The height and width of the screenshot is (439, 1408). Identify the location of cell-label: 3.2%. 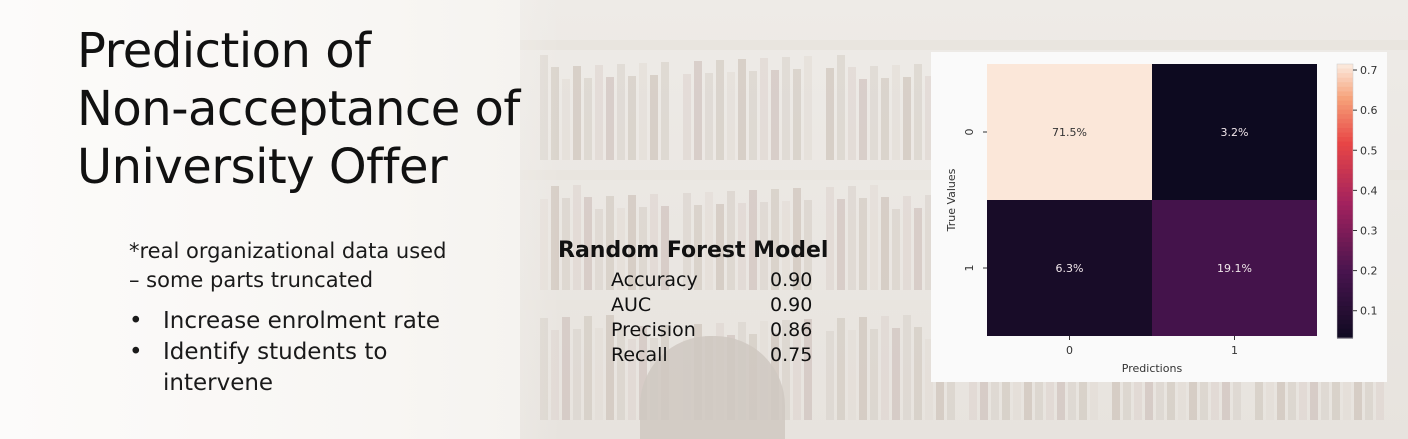
(1235, 132).